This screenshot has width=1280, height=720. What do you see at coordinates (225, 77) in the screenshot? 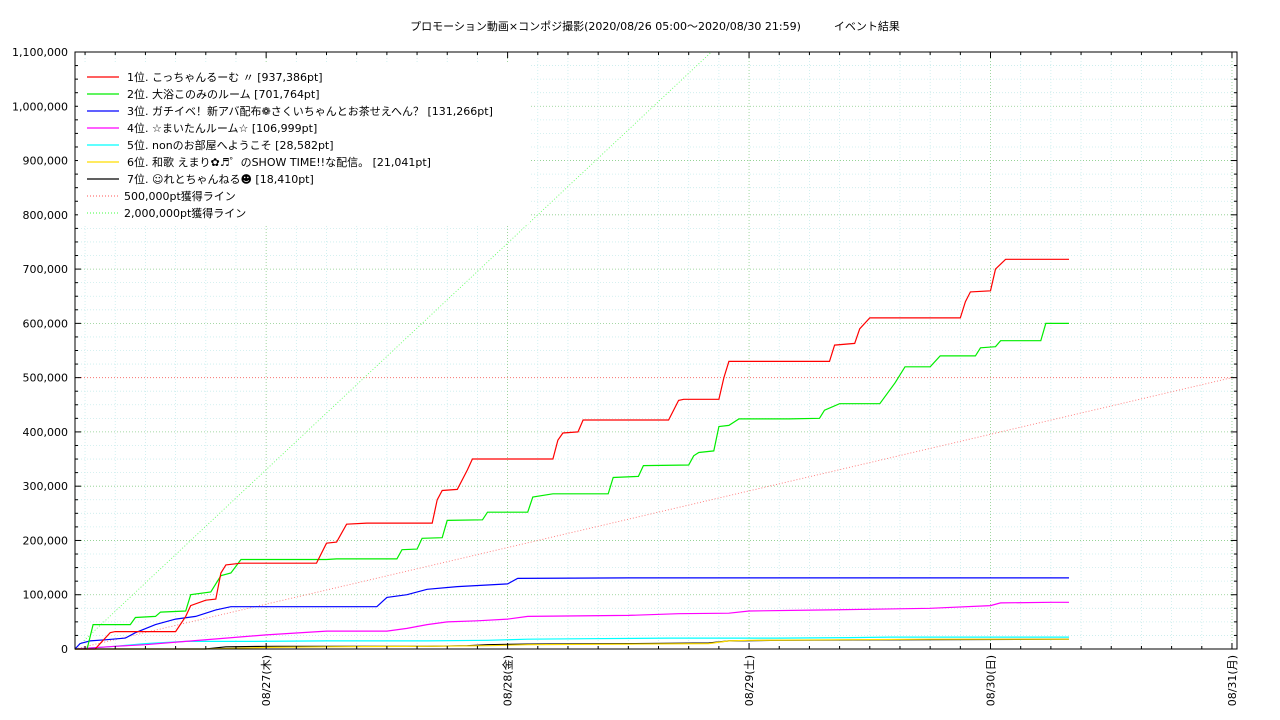
I see `legend-label-1: 1位. こっちゃんるーむ 〃 [937,386pt]` at bounding box center [225, 77].